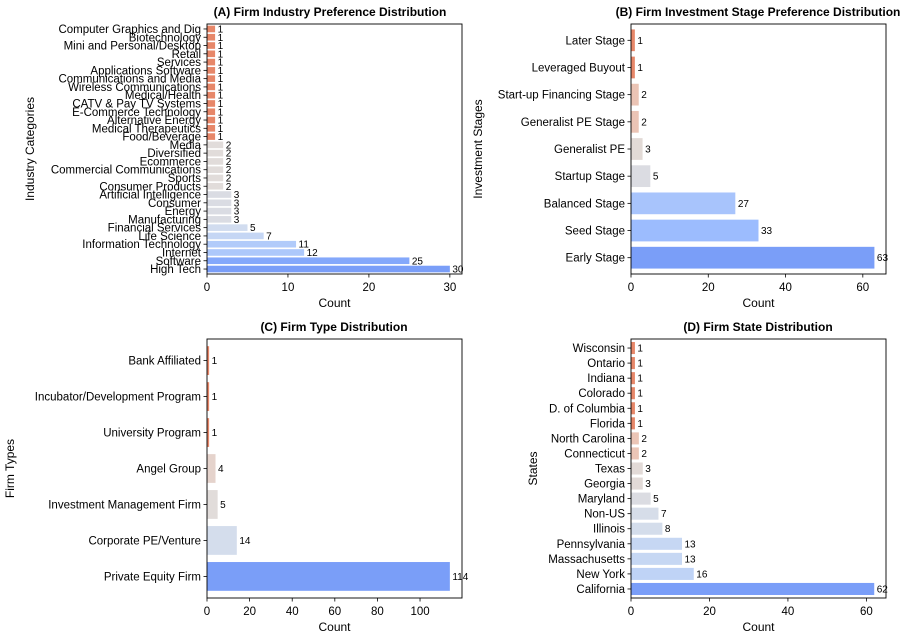  Describe the element at coordinates (313, 253) in the screenshot. I see `bar-value-label: 12` at that location.